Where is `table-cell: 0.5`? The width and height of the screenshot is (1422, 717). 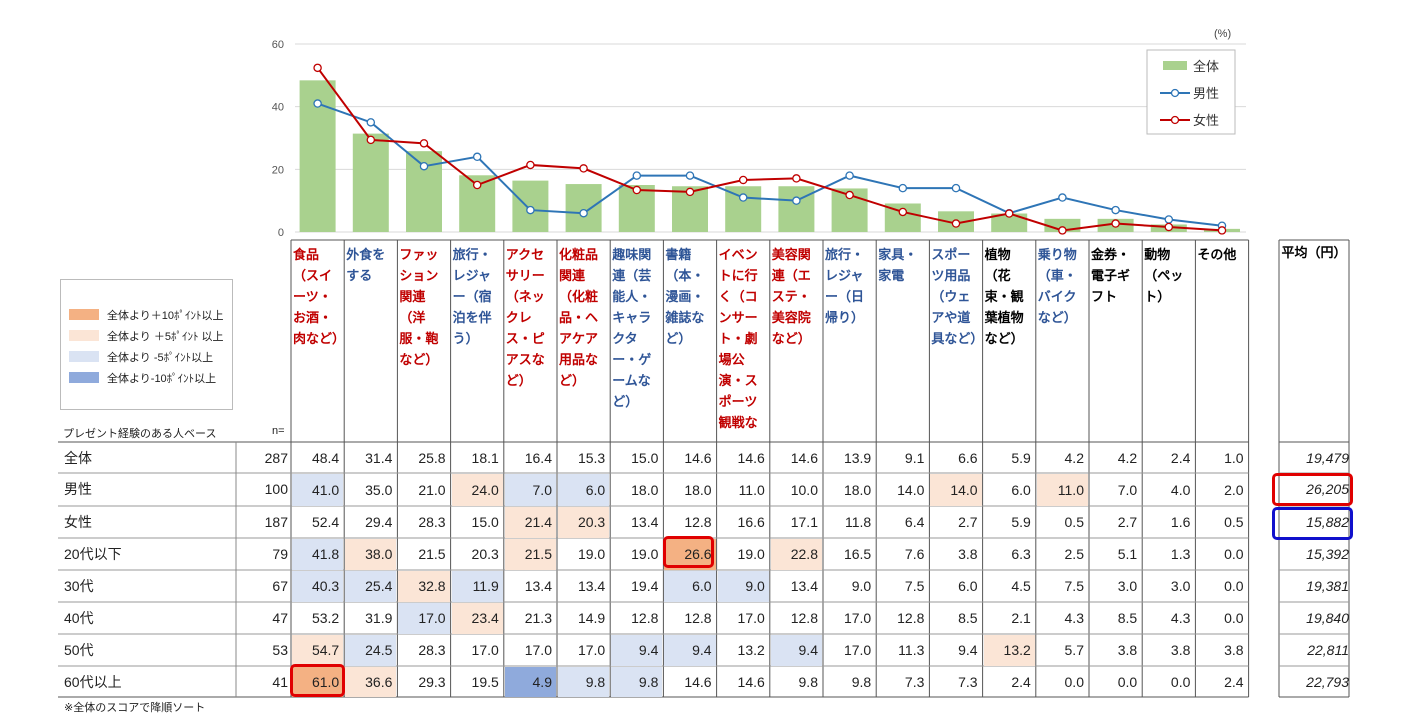 table-cell: 0.5 is located at coordinates (1074, 522).